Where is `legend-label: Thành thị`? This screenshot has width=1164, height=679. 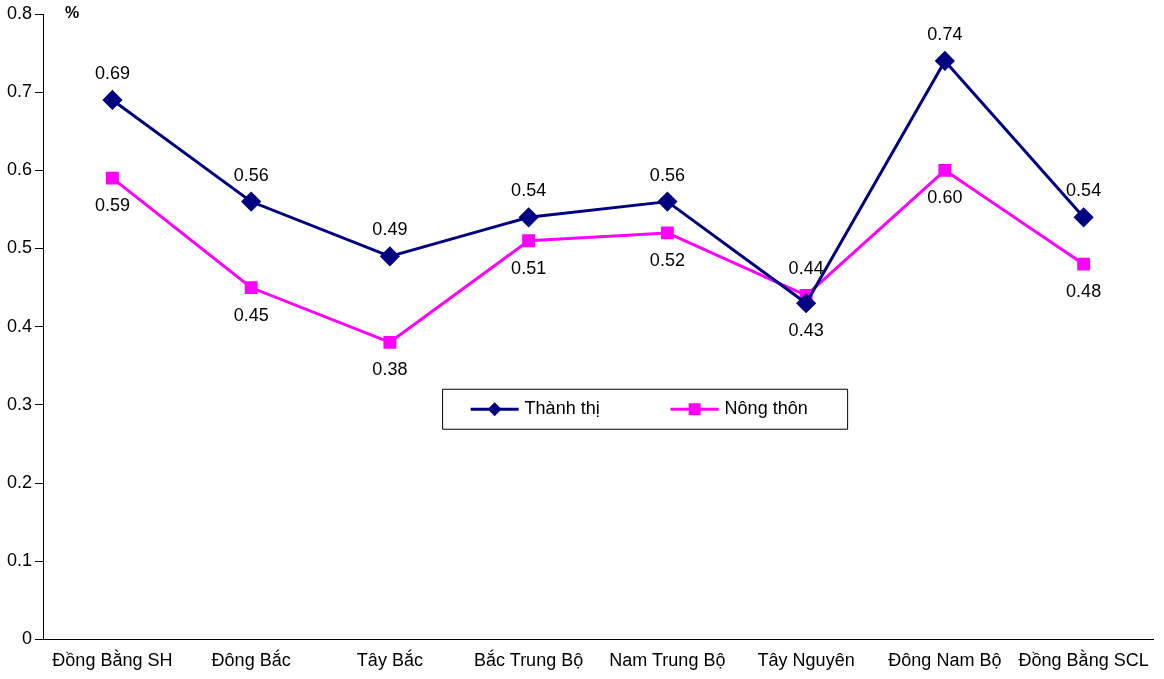
legend-label: Thành thị is located at coordinates (562, 408).